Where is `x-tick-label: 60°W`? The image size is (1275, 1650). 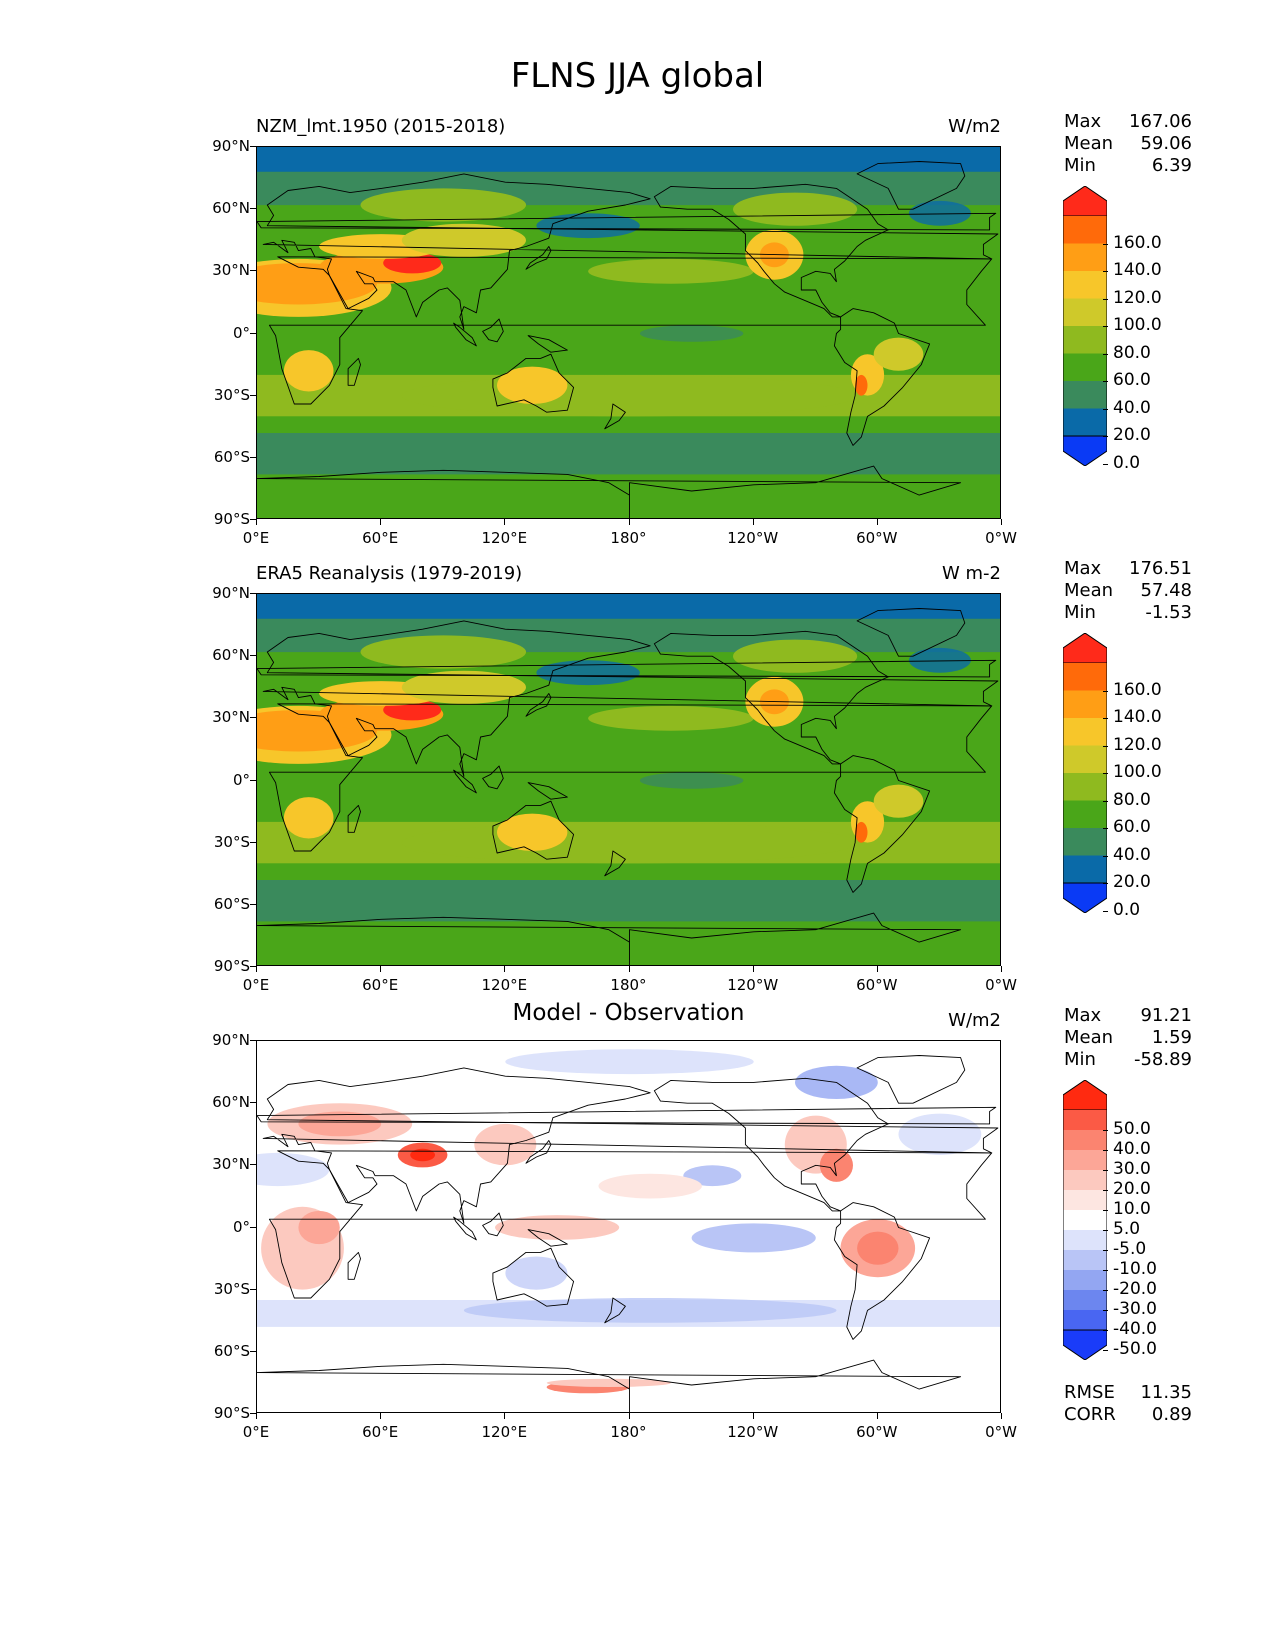 x-tick-label: 60°W is located at coordinates (877, 985).